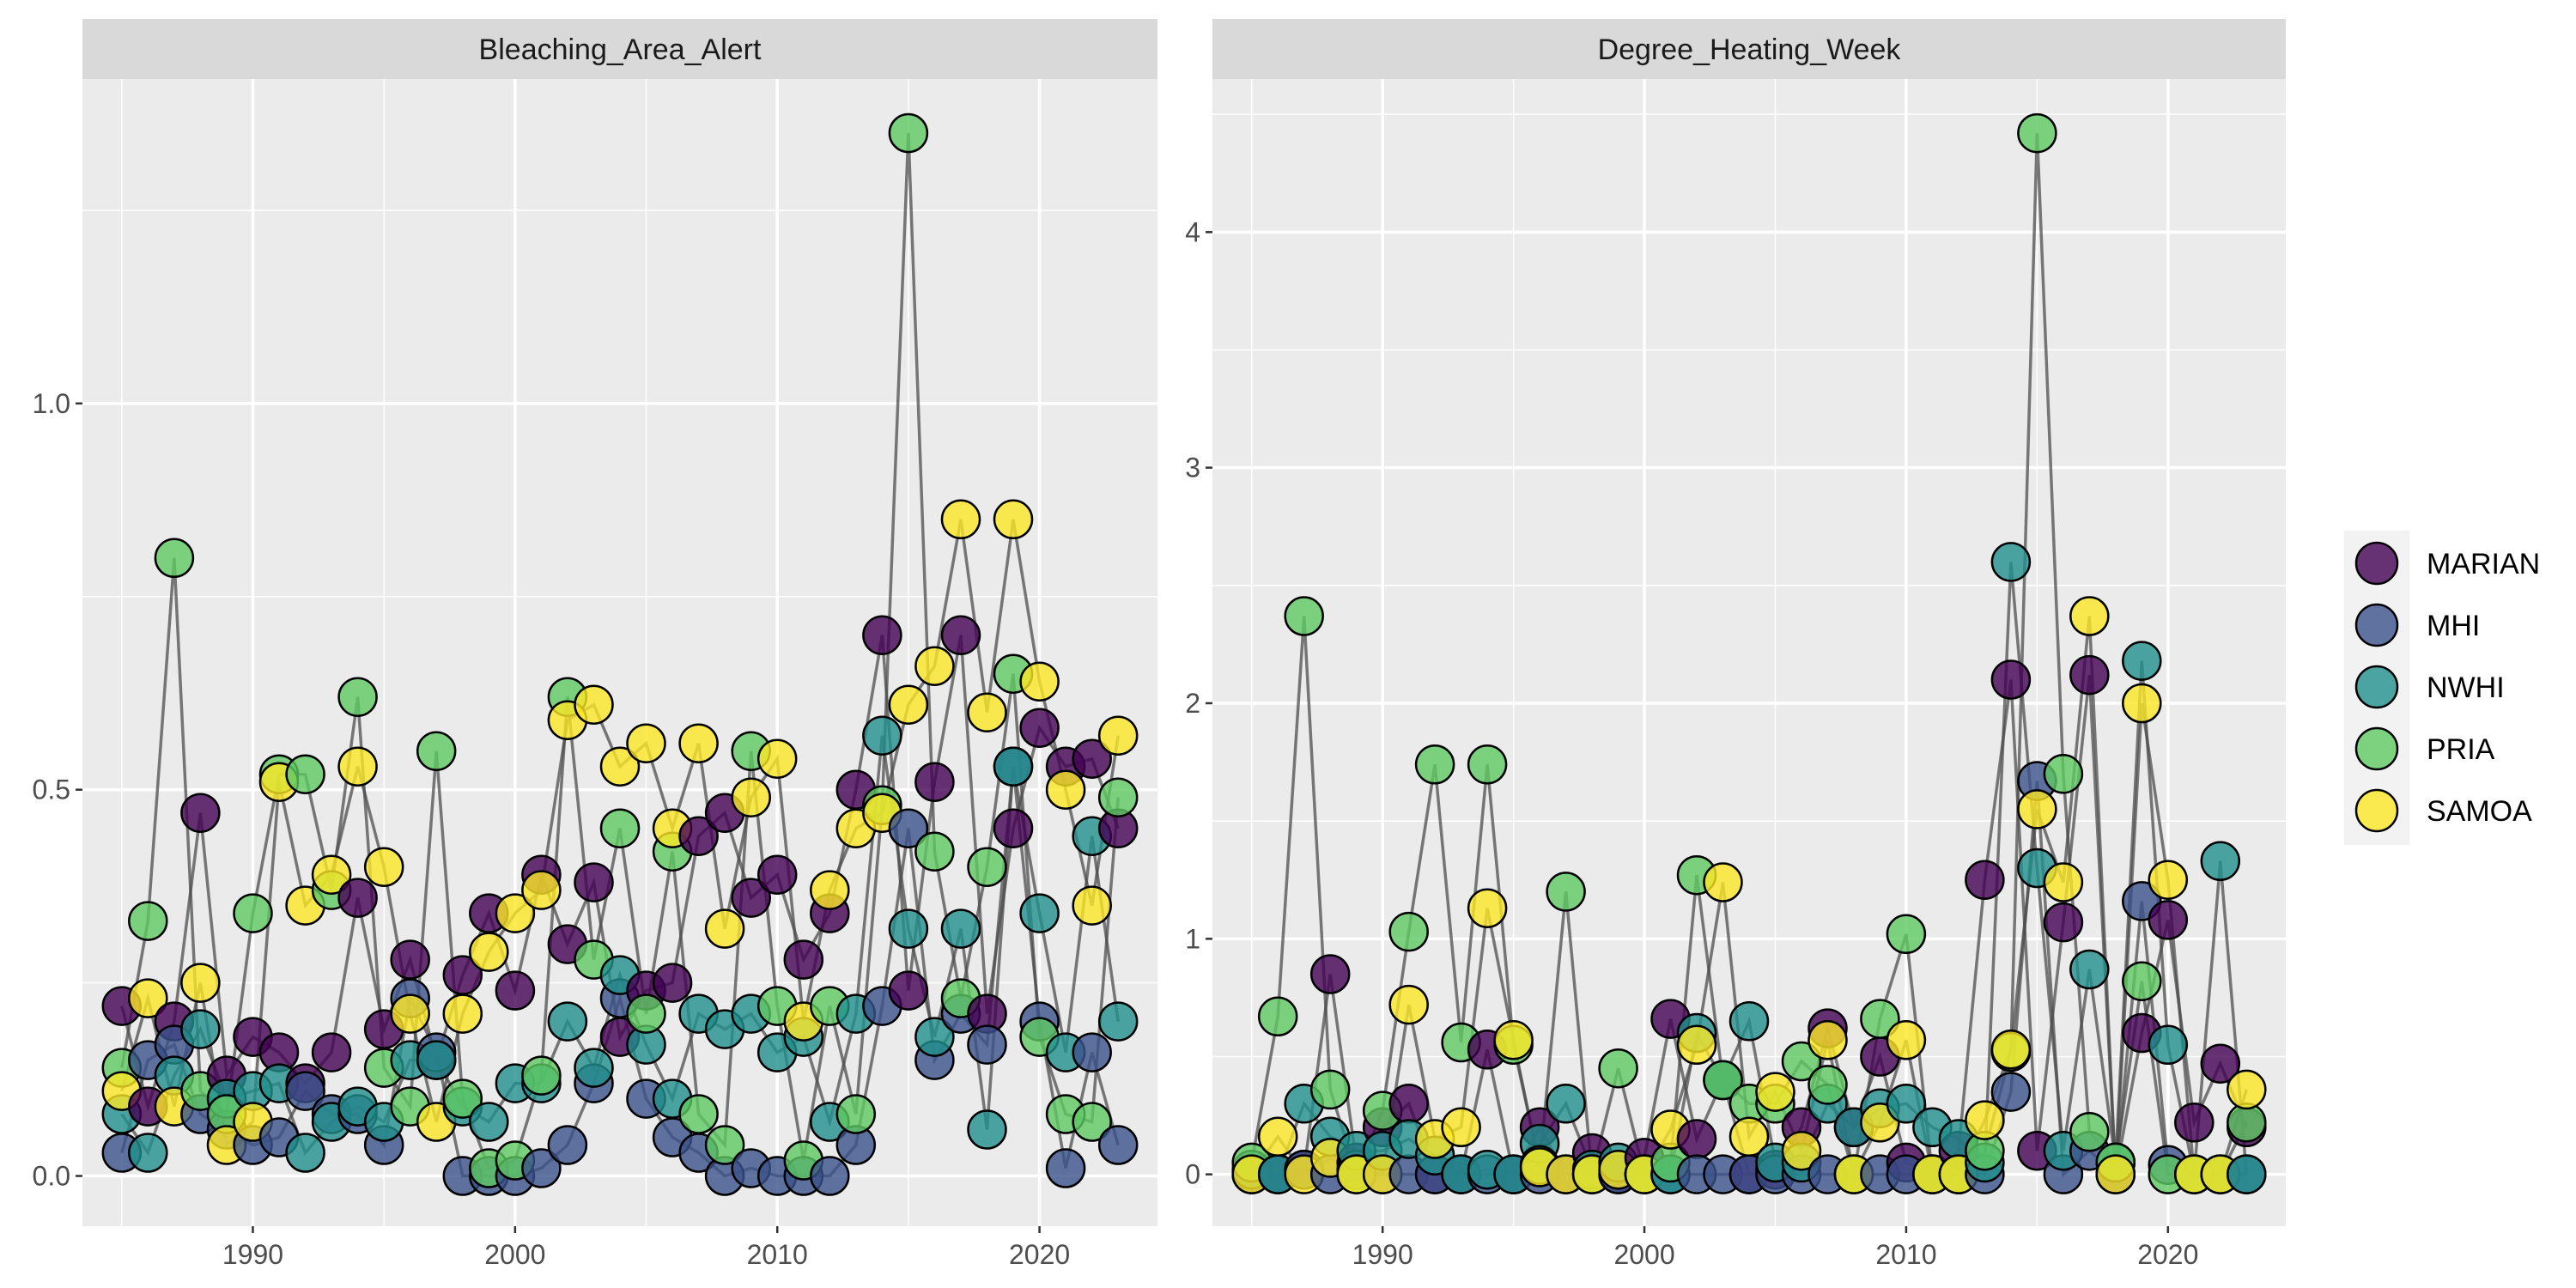  What do you see at coordinates (646, 1248) in the screenshot?
I see `x-axis: 1990 2000 2010 2020` at bounding box center [646, 1248].